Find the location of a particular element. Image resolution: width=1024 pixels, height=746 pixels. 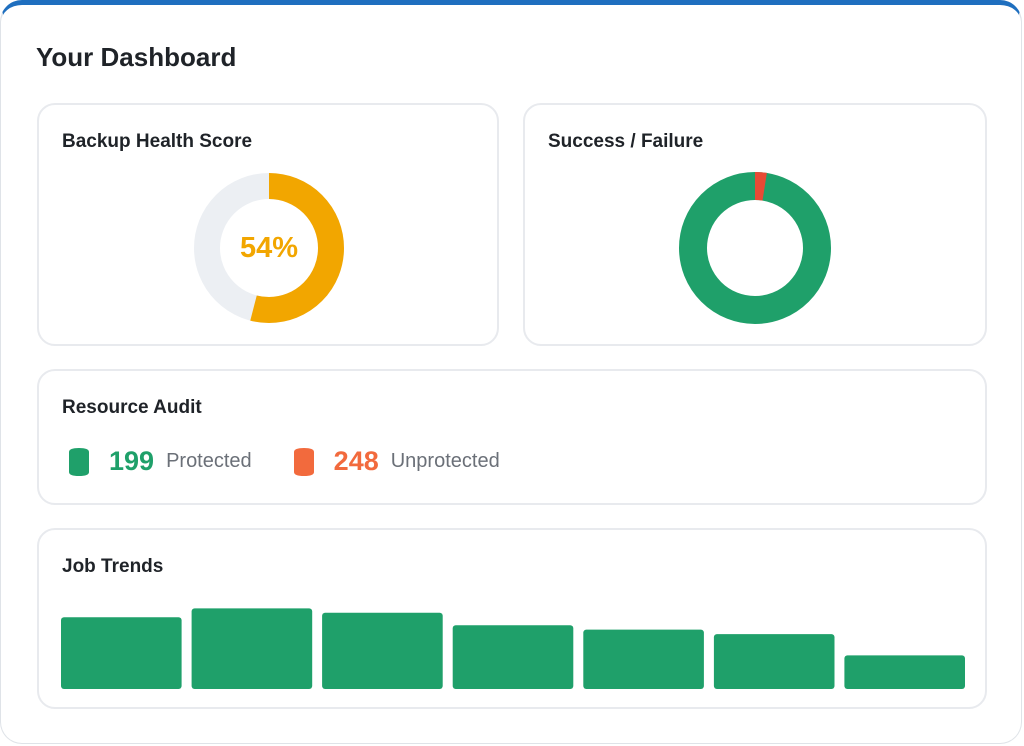

unprotected-label: Unprotected is located at coordinates (445, 461).